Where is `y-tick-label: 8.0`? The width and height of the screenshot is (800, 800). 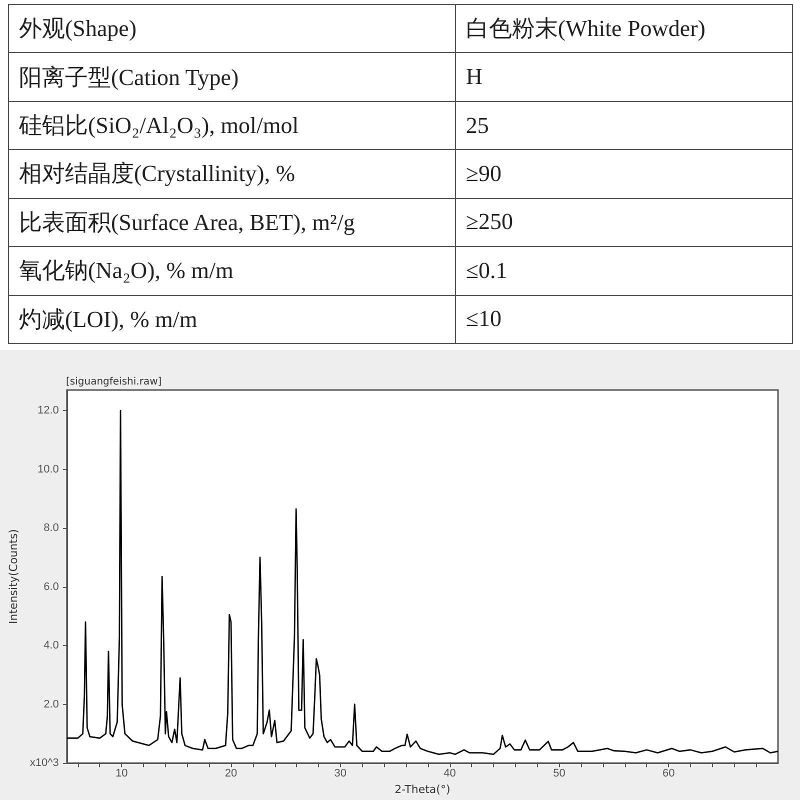
y-tick-label: 8.0 is located at coordinates (51, 528).